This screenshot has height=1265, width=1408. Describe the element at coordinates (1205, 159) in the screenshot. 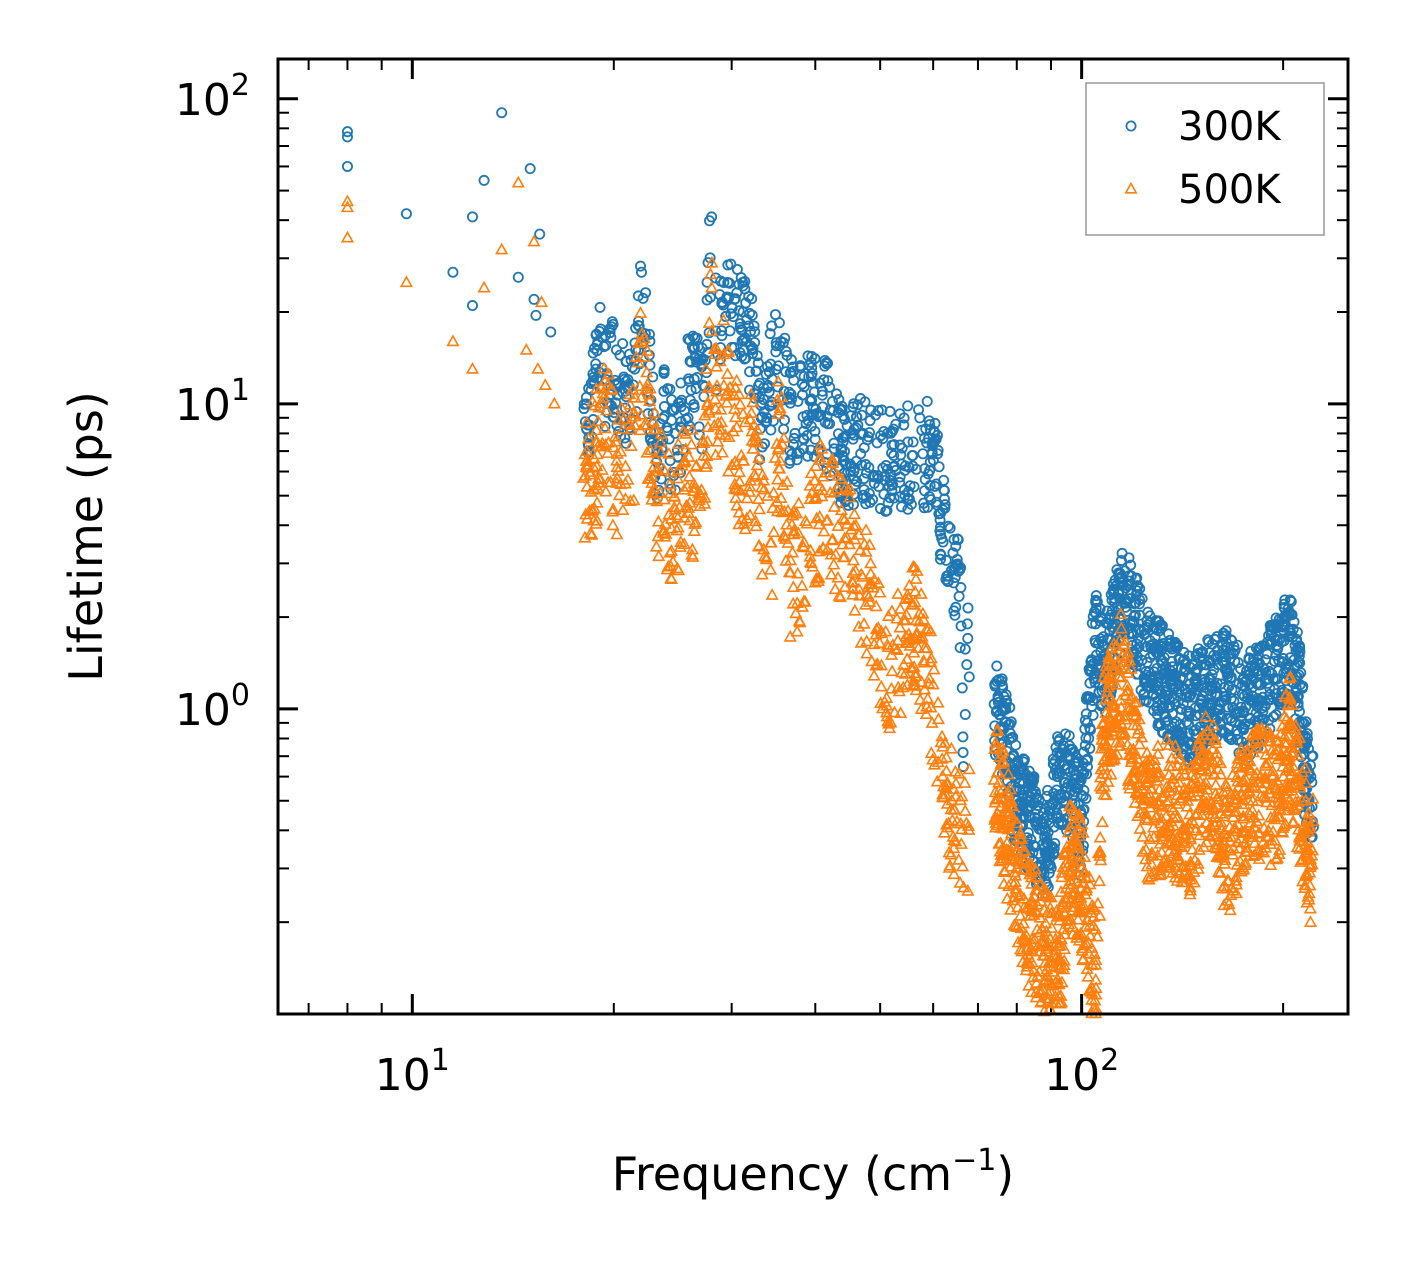

I see `legend-box` at that location.